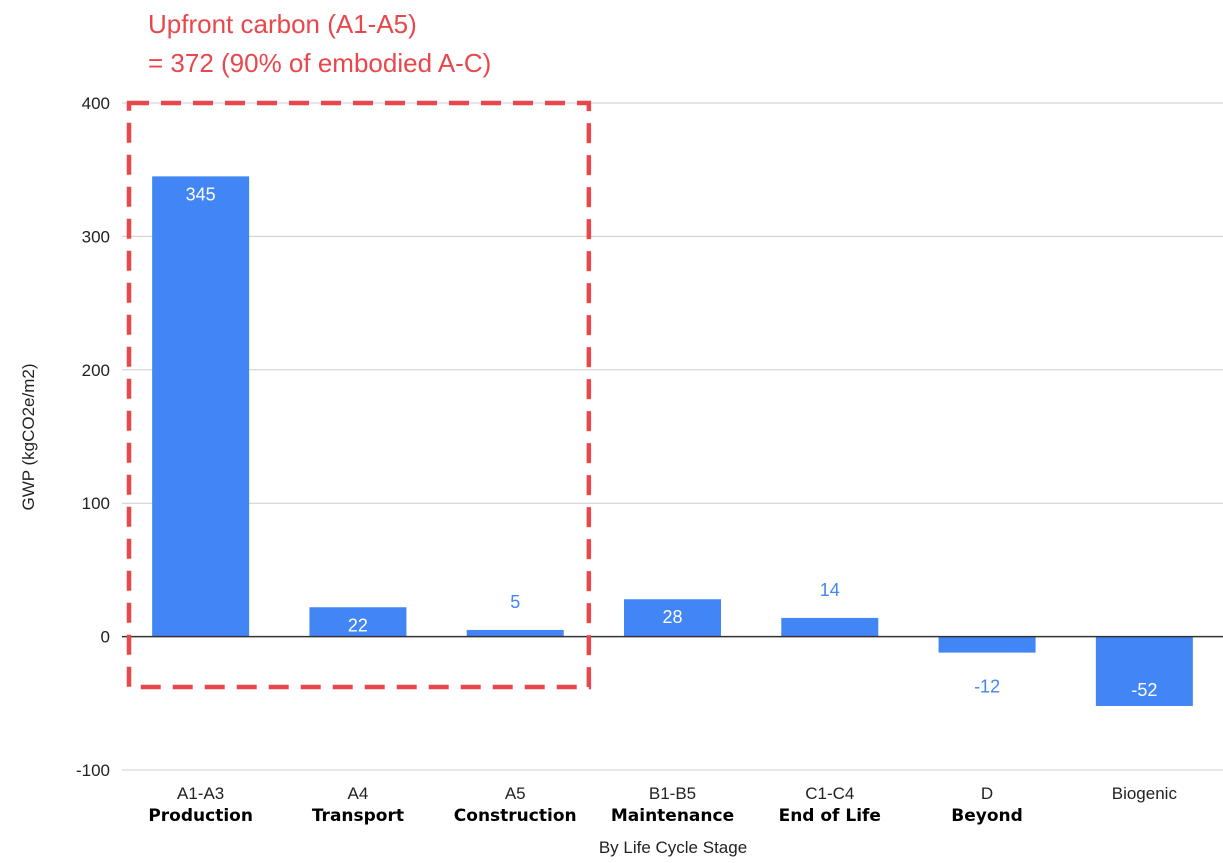 Image resolution: width=1223 pixels, height=863 pixels. I want to click on x-tick-code: A1-A3, so click(200, 793).